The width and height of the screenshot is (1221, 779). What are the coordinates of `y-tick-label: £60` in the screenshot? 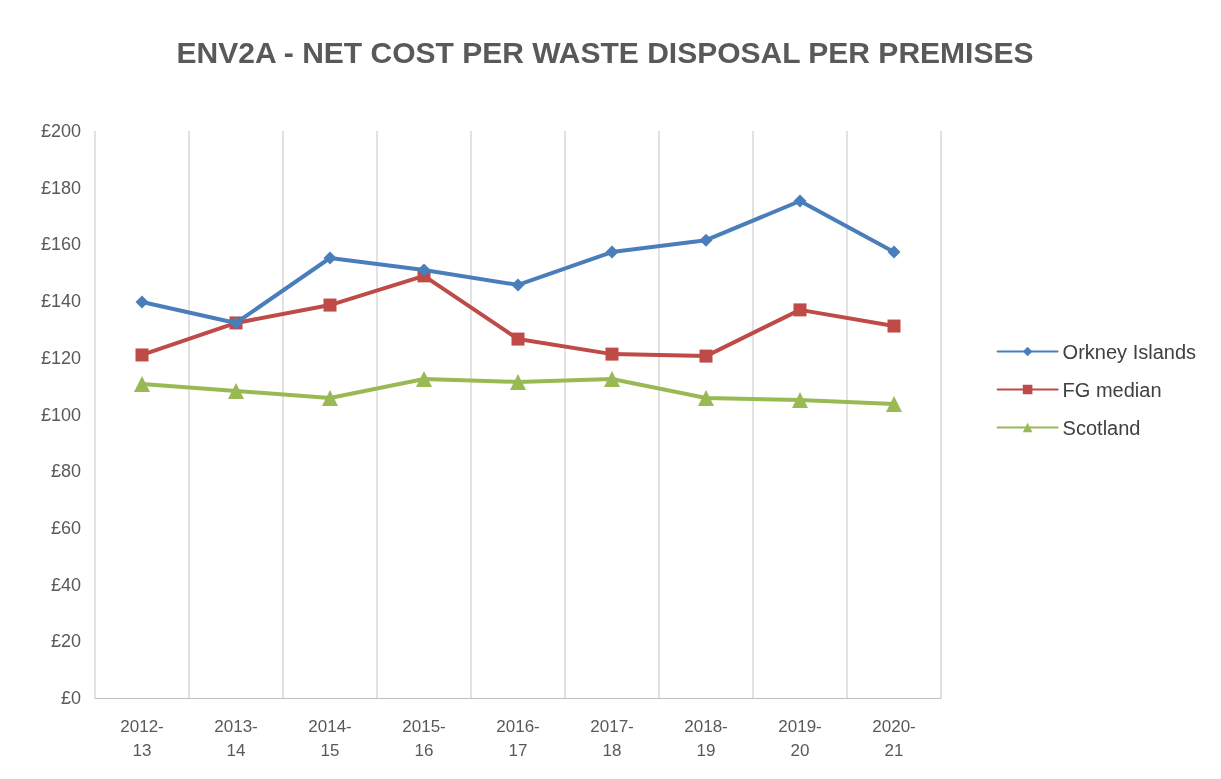 It's located at (65, 527).